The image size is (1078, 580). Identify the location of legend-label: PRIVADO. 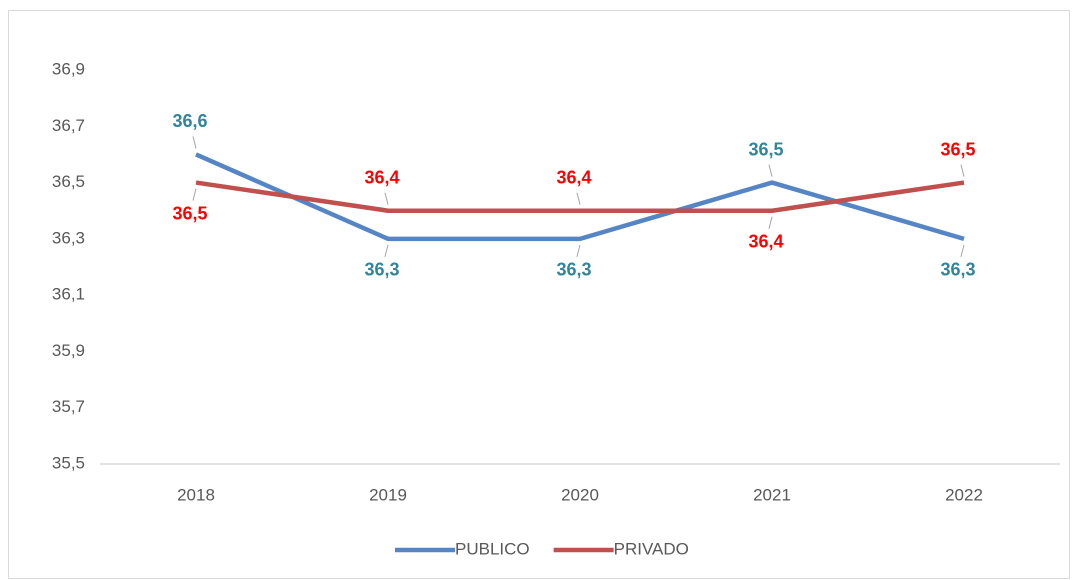
(651, 548).